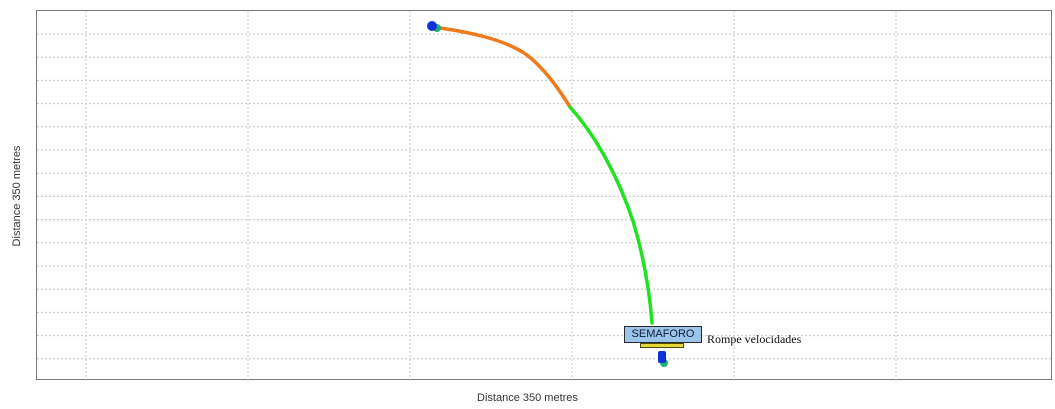 Image resolution: width=1055 pixels, height=409 pixels. What do you see at coordinates (662, 357) in the screenshot?
I see `route-end-marker` at bounding box center [662, 357].